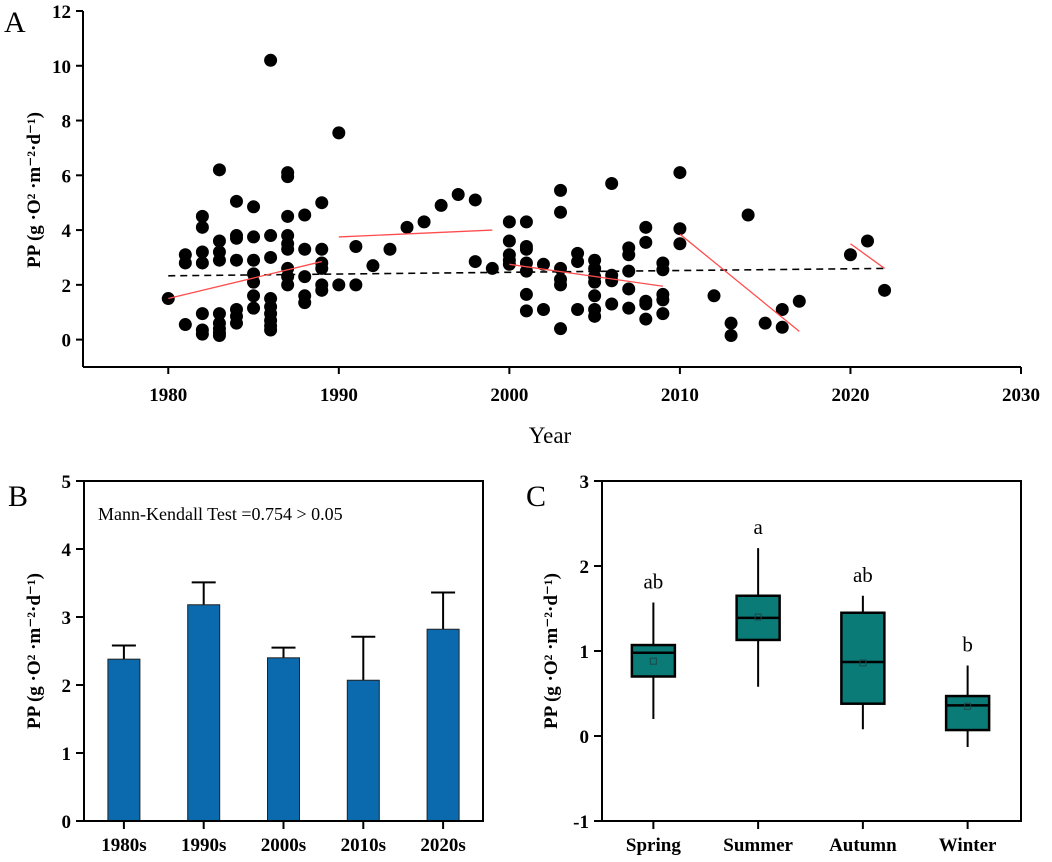 This screenshot has width=1052, height=862. I want to click on x-tick-label: Summer, so click(758, 845).